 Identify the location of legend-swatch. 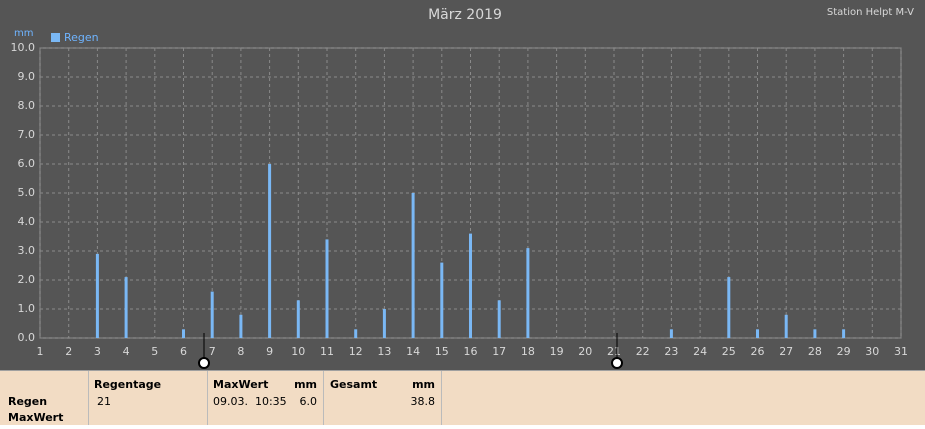
(55, 37).